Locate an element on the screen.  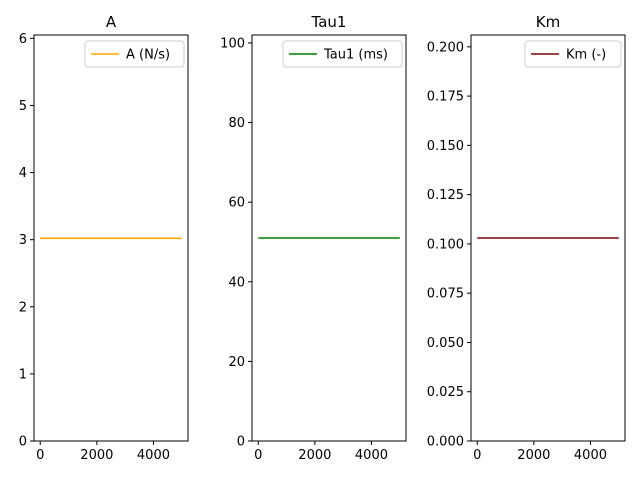
y-tick-label: 60 is located at coordinates (236, 203).